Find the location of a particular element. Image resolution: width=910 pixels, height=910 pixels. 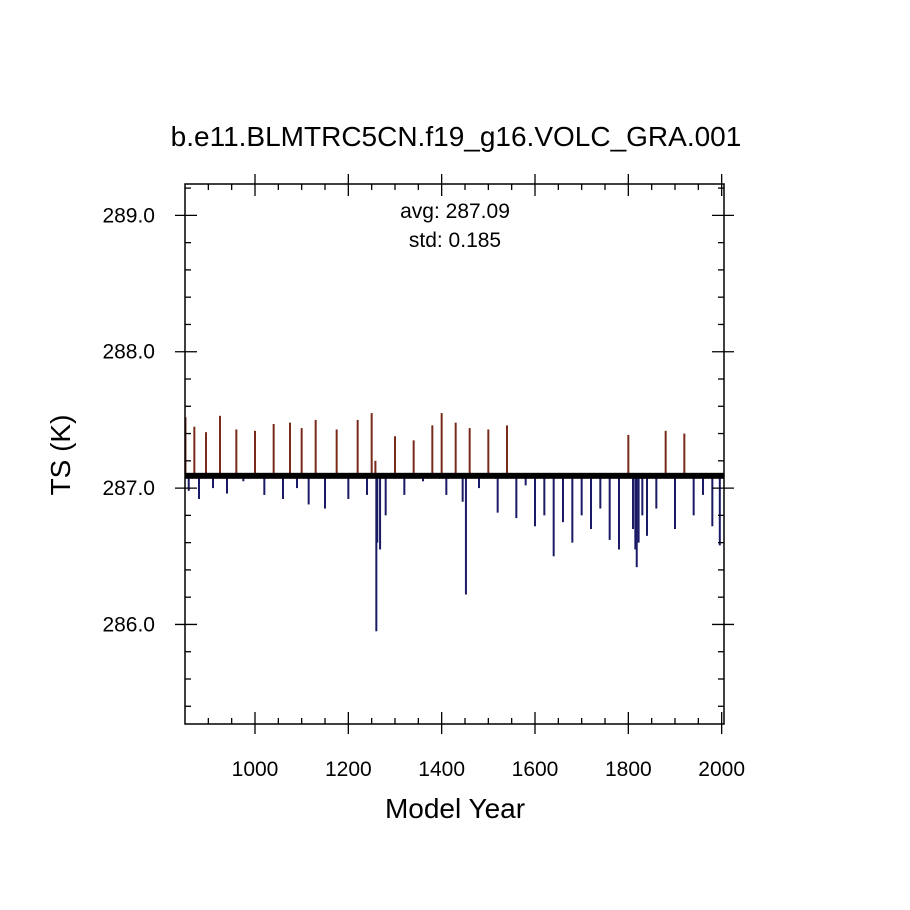

x-axis-title: Model Year is located at coordinates (455, 808).